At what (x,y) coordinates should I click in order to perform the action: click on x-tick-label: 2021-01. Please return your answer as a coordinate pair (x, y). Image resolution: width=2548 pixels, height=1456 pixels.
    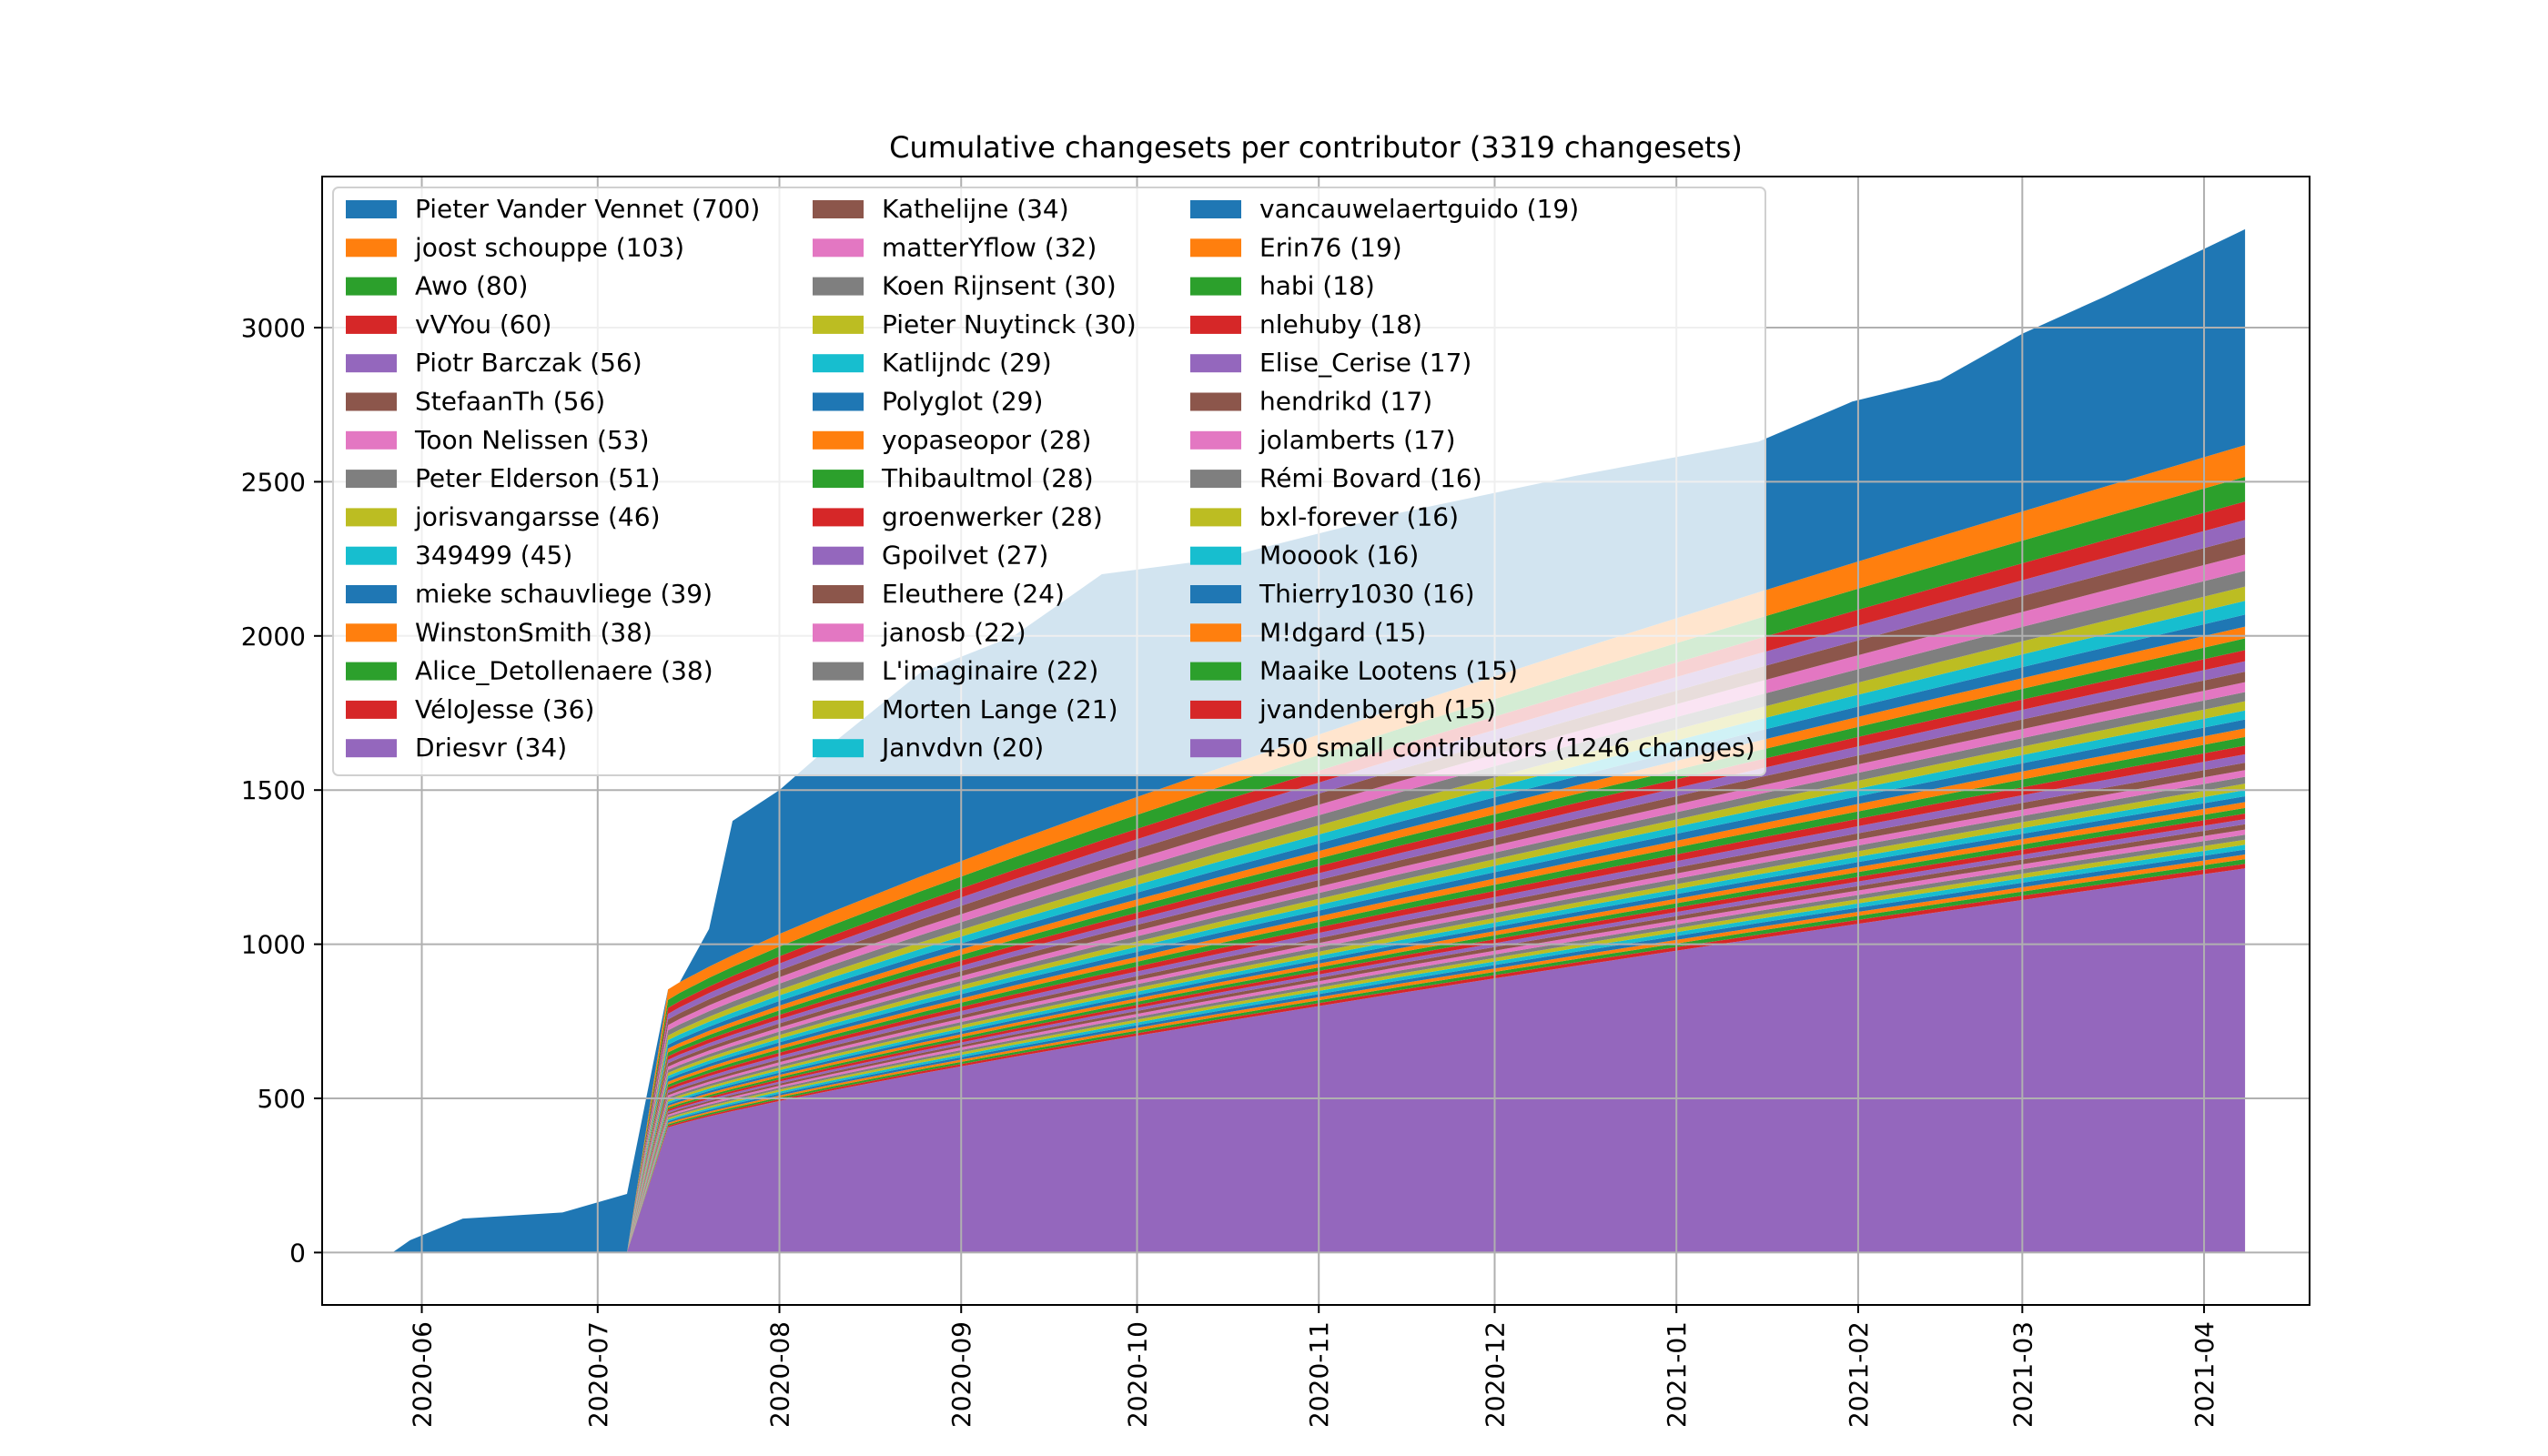
    Looking at the image, I should click on (1677, 1375).